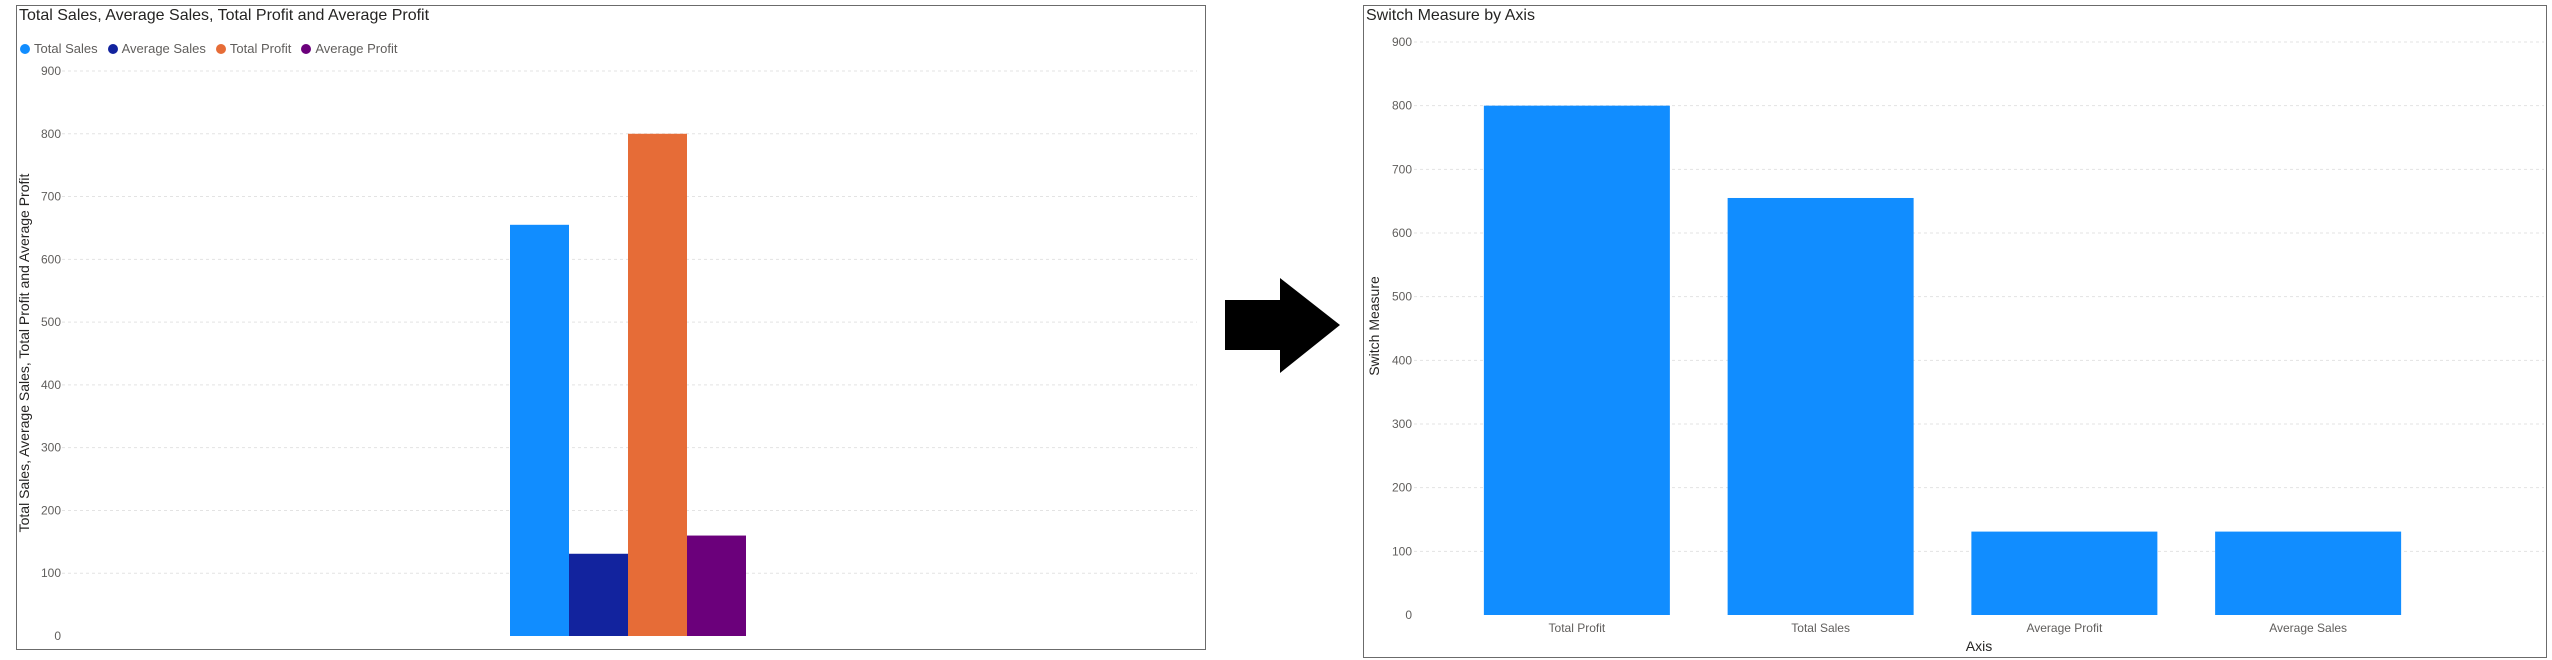 Image resolution: width=2552 pixels, height=660 pixels. I want to click on legend-item-average-profit: Average Profit, so click(349, 48).